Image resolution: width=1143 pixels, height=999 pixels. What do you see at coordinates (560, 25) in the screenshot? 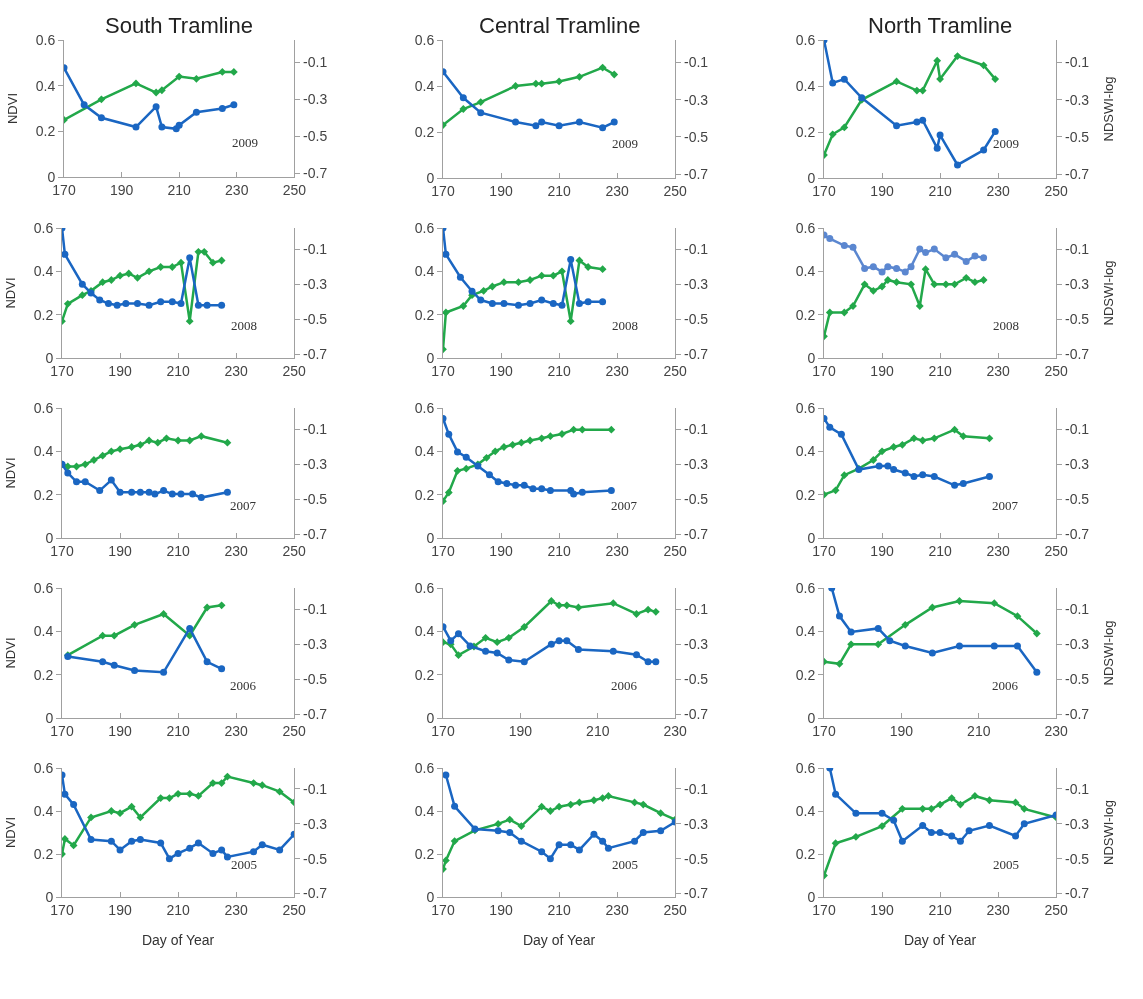
I see `chart-title: Central Tramline` at bounding box center [560, 25].